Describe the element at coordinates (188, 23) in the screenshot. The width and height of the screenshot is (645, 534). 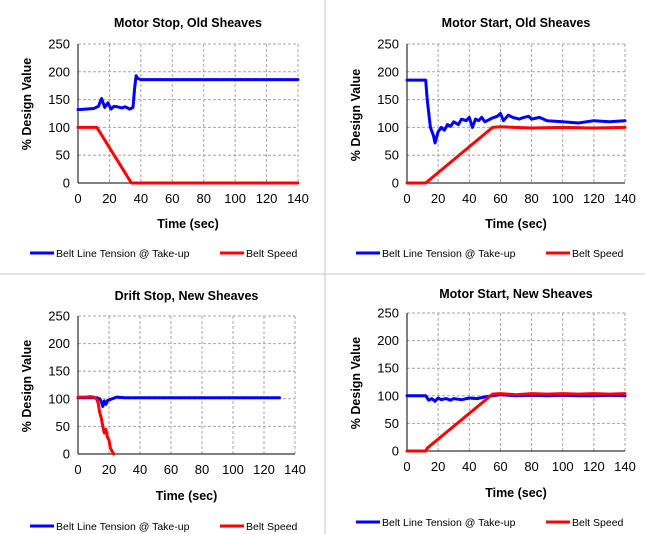
I see `chart-title: Motor Stop, Old Sheaves` at that location.